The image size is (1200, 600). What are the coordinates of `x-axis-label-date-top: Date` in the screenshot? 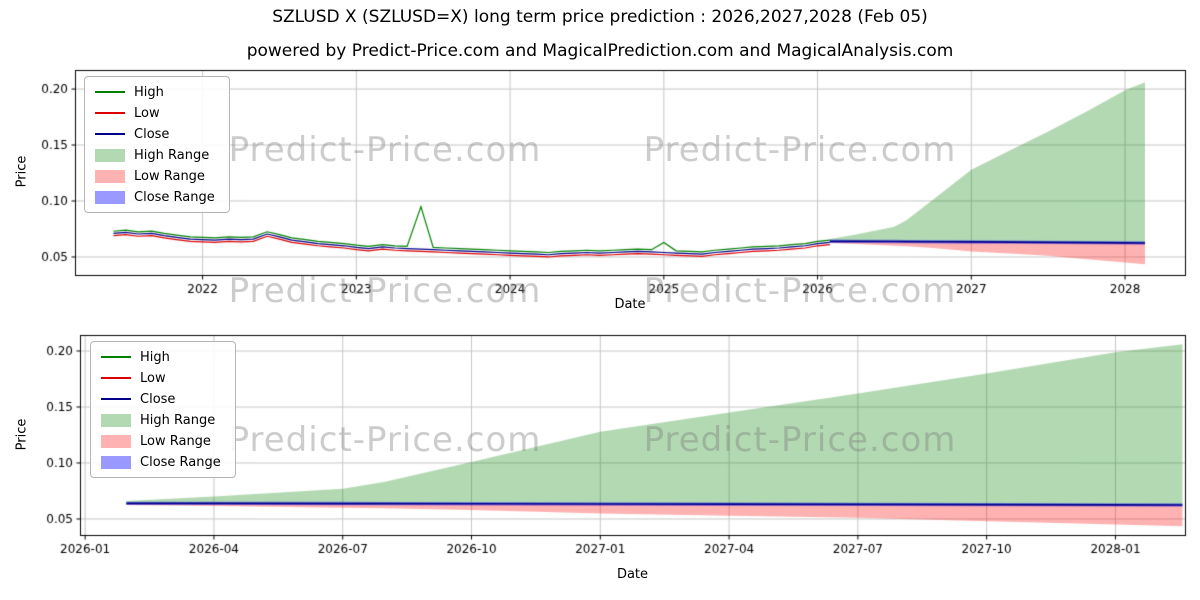 It's located at (630, 304).